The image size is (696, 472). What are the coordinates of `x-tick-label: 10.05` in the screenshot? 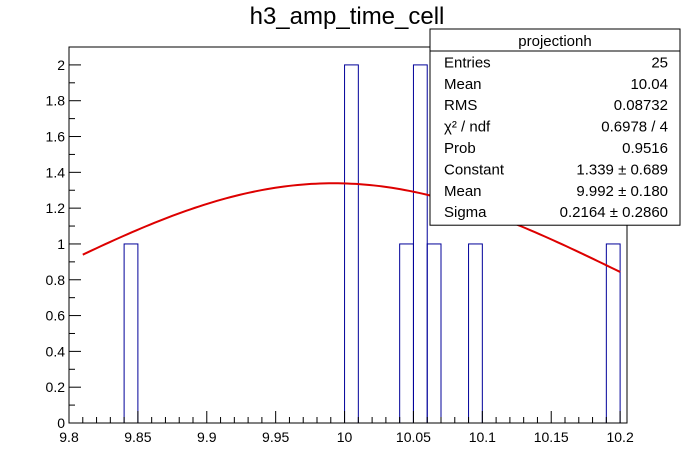 It's located at (413, 437).